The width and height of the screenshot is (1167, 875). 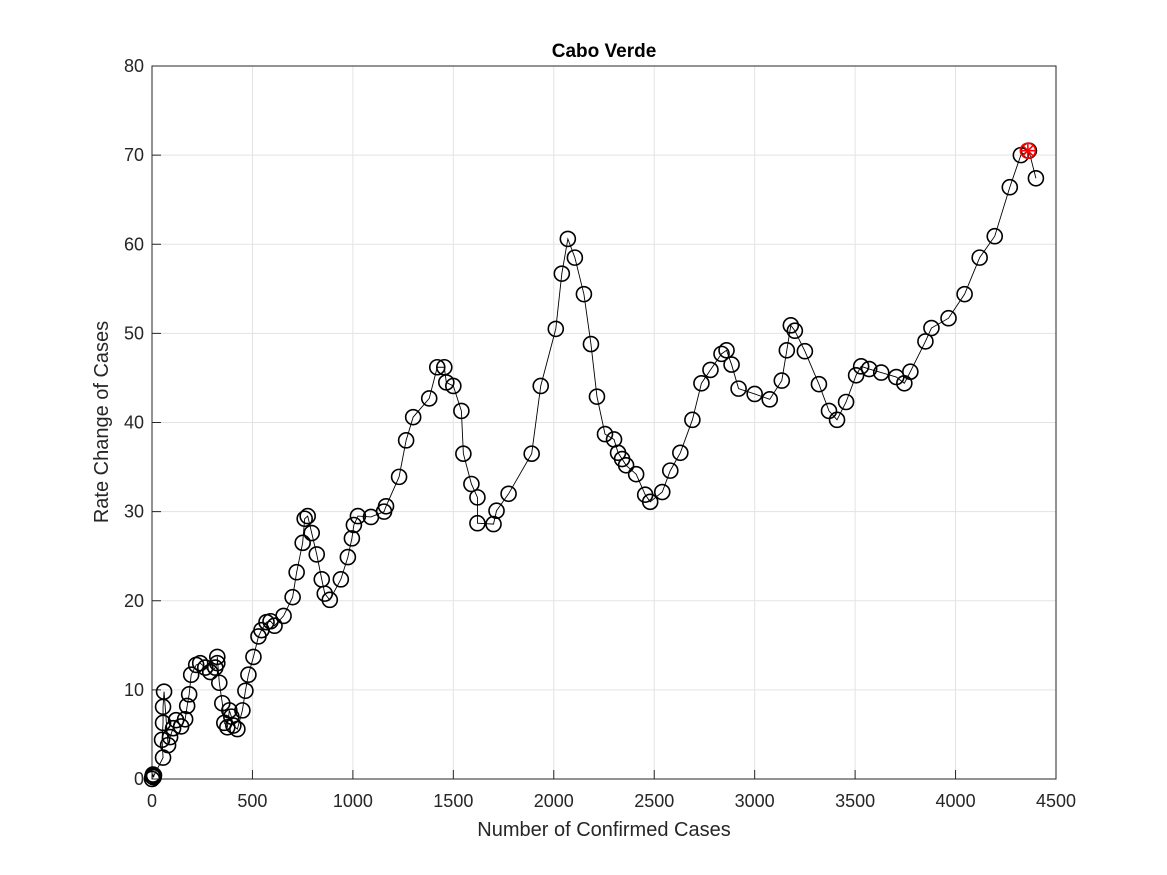 What do you see at coordinates (134, 155) in the screenshot?
I see `y-tick-label: 70` at bounding box center [134, 155].